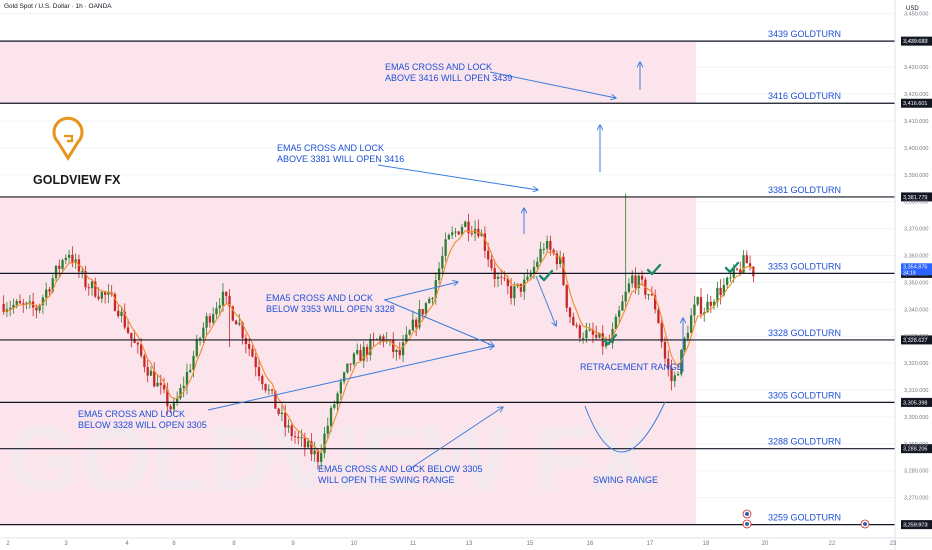  Describe the element at coordinates (916, 472) in the screenshot. I see `price-tick-label: 3,280.000` at that location.